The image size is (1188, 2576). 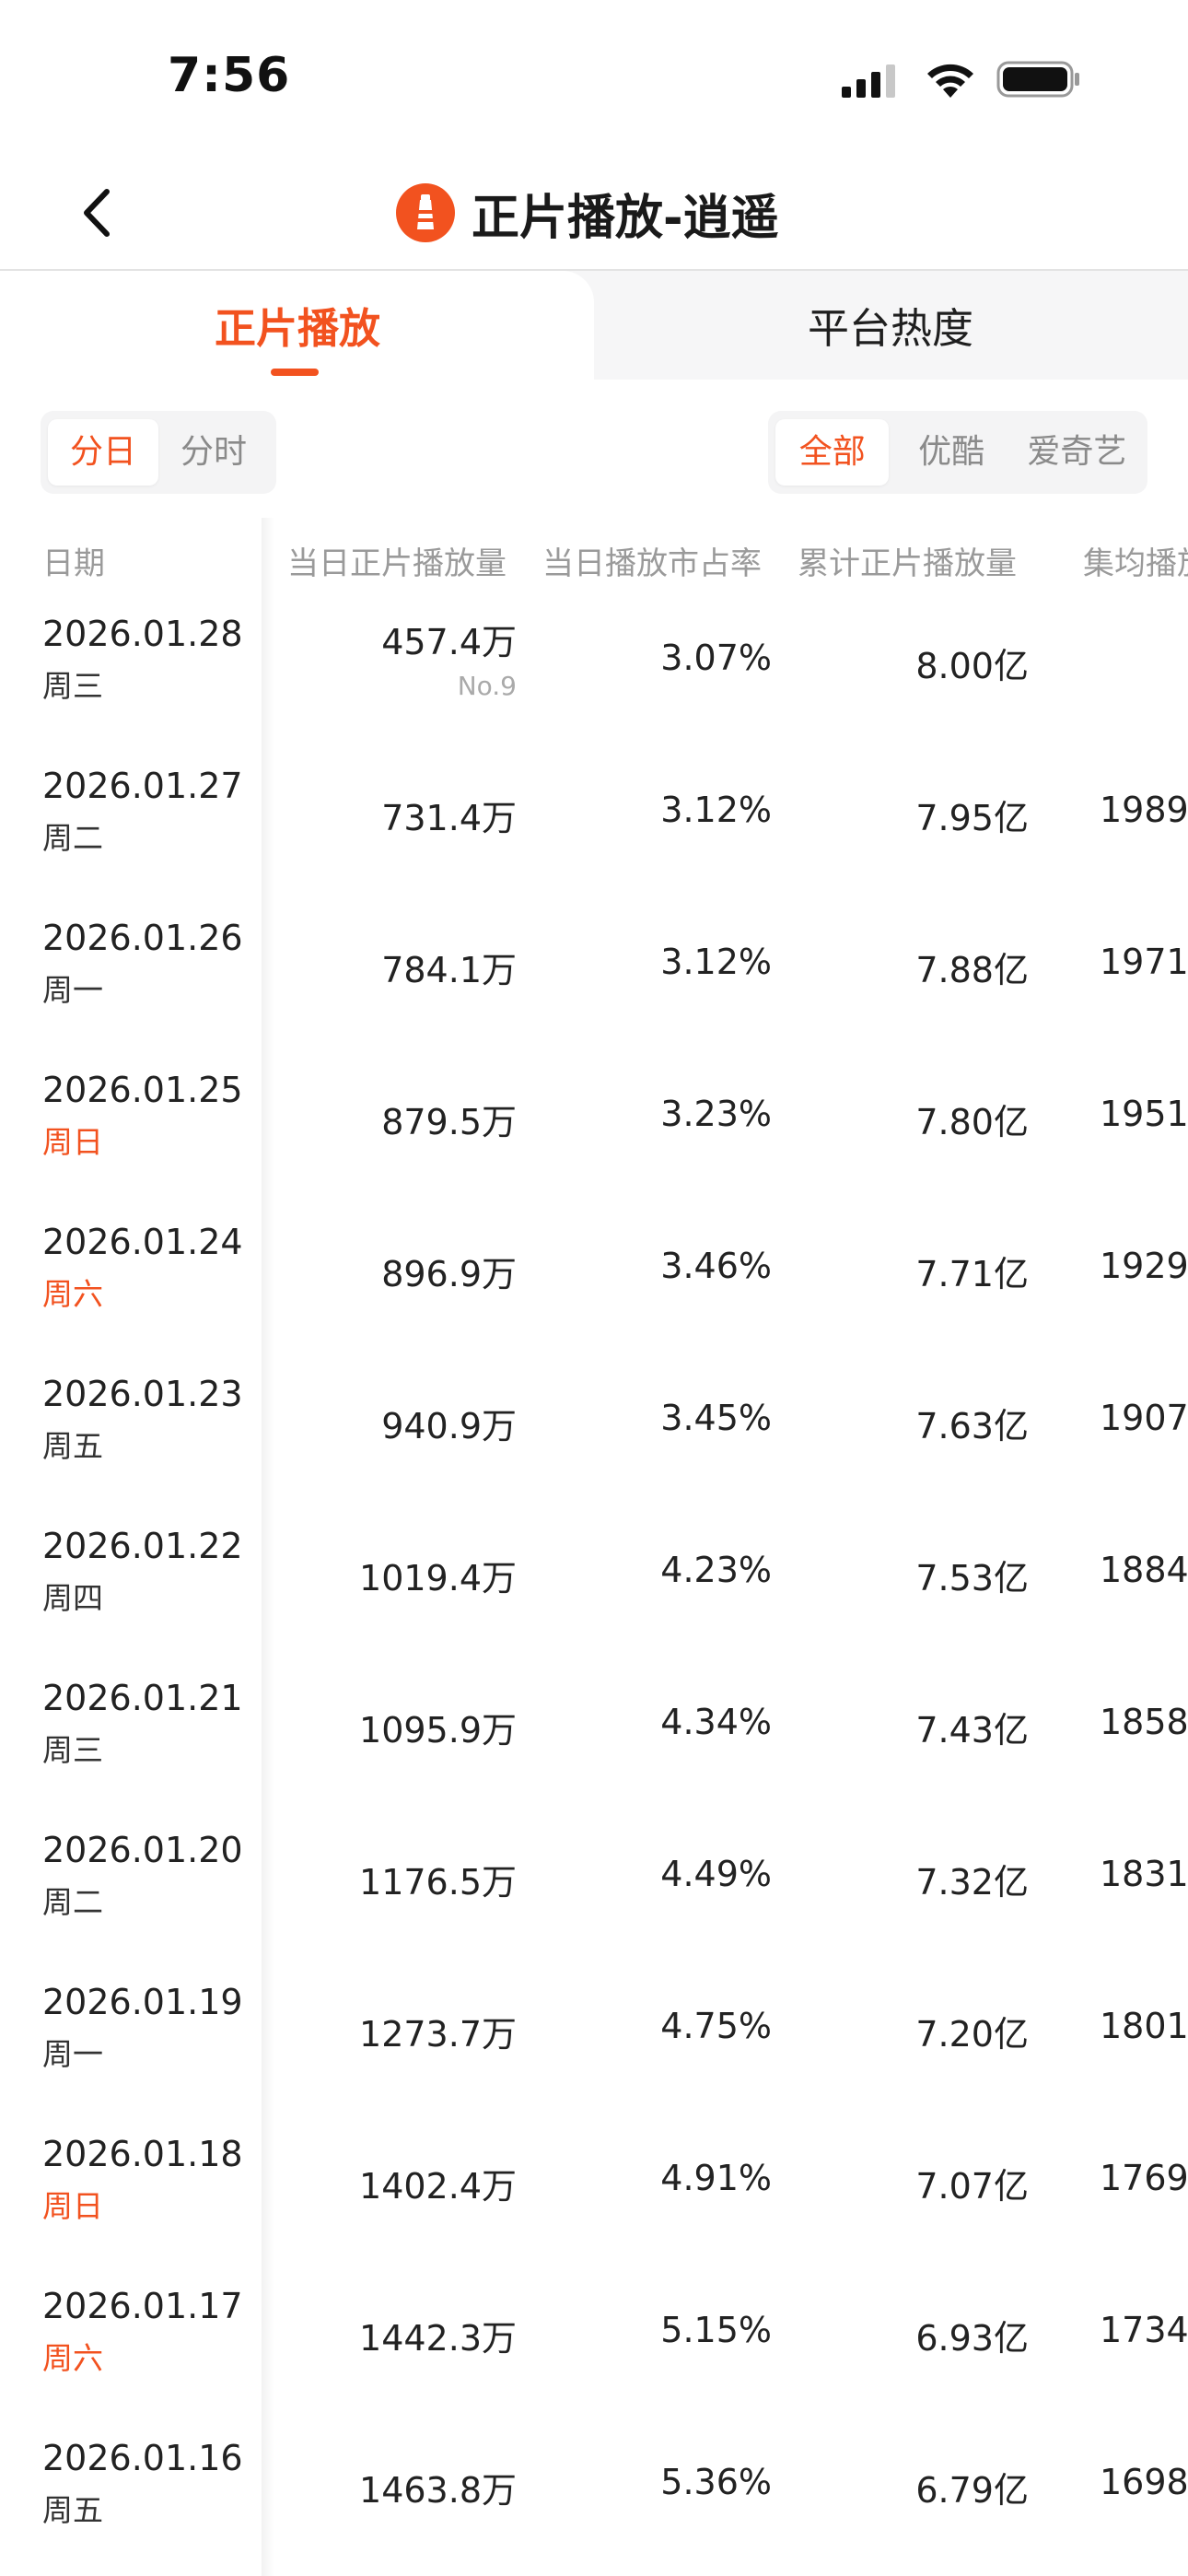 I want to click on page-title: 正片播放-逍遥, so click(x=625, y=218).